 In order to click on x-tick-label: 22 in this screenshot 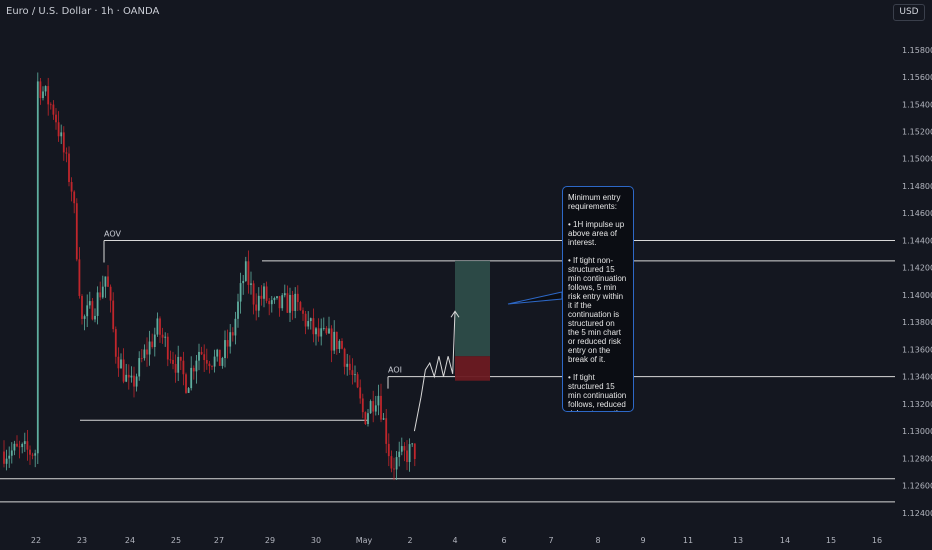, I will do `click(36, 540)`.